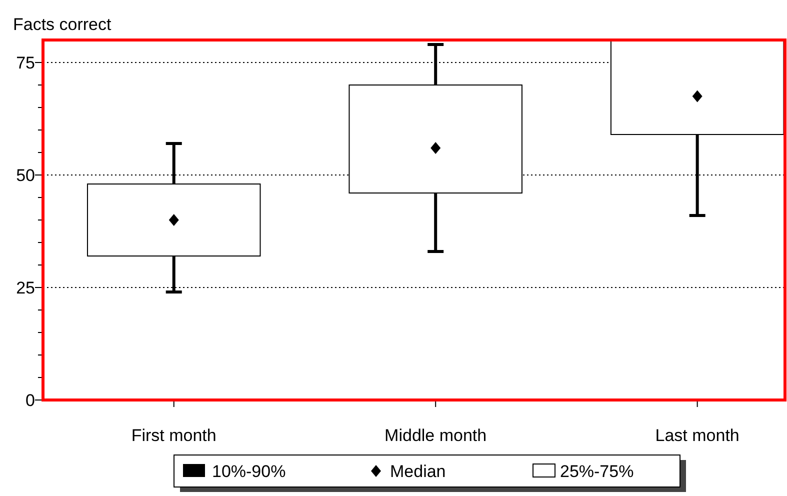 The height and width of the screenshot is (496, 787). What do you see at coordinates (697, 435) in the screenshot?
I see `x-tick-label: Last month` at bounding box center [697, 435].